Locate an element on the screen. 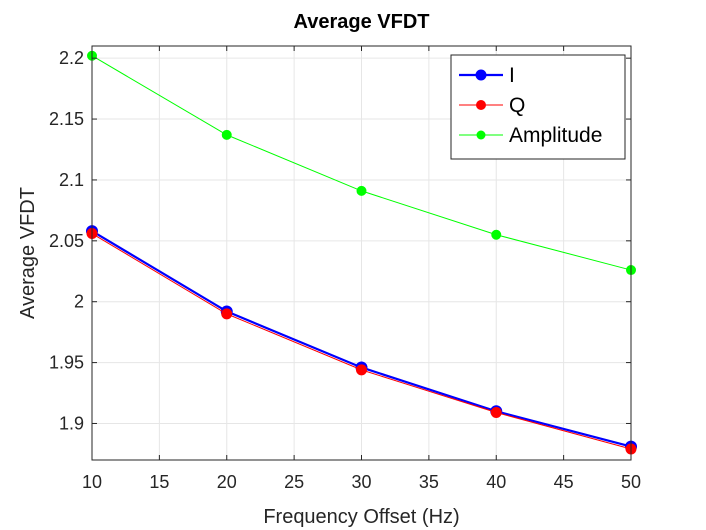 This screenshot has height=530, width=706. x-tick-label: 35 is located at coordinates (429, 482).